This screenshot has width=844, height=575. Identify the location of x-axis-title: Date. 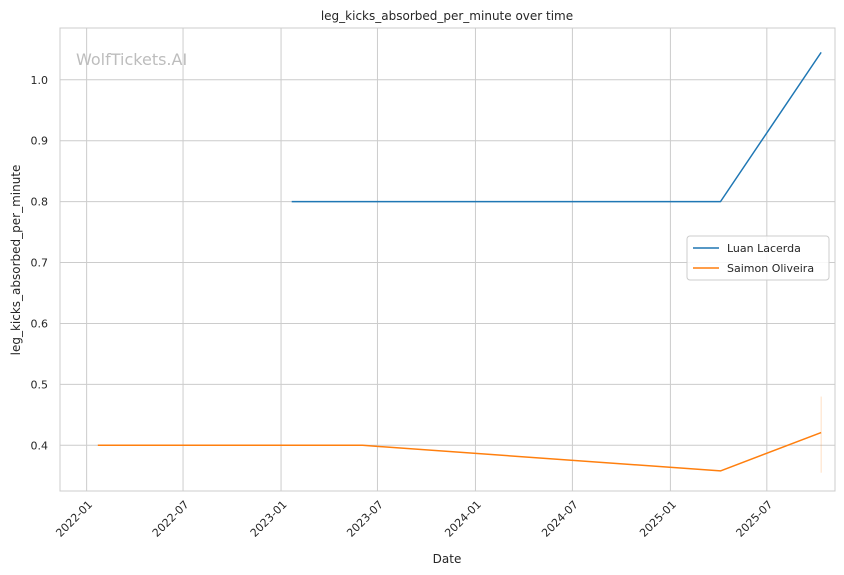
(447, 559).